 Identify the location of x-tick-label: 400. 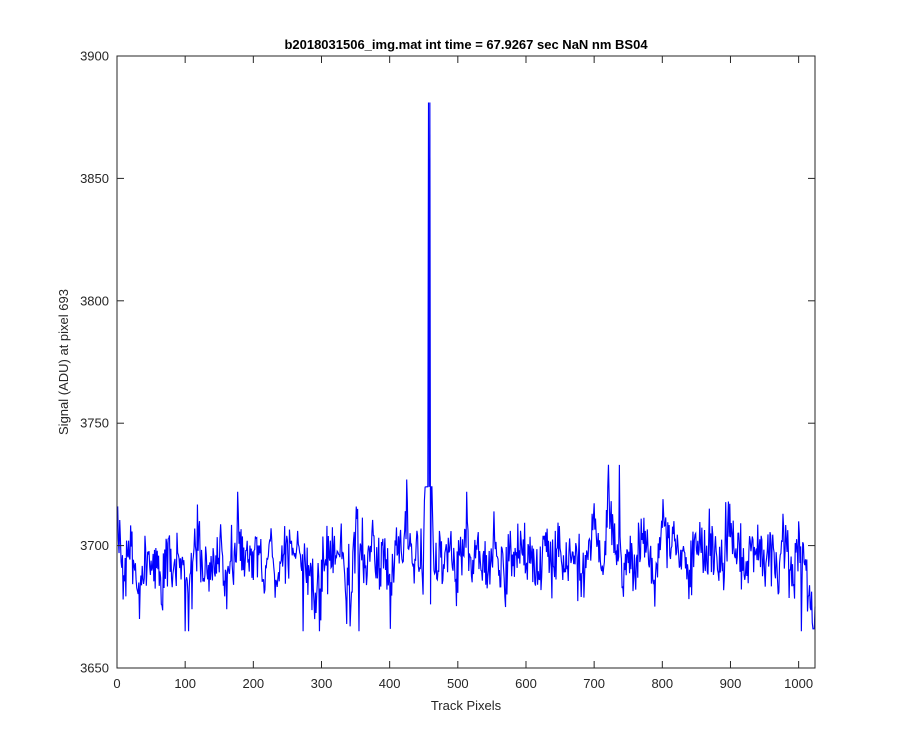
(390, 683).